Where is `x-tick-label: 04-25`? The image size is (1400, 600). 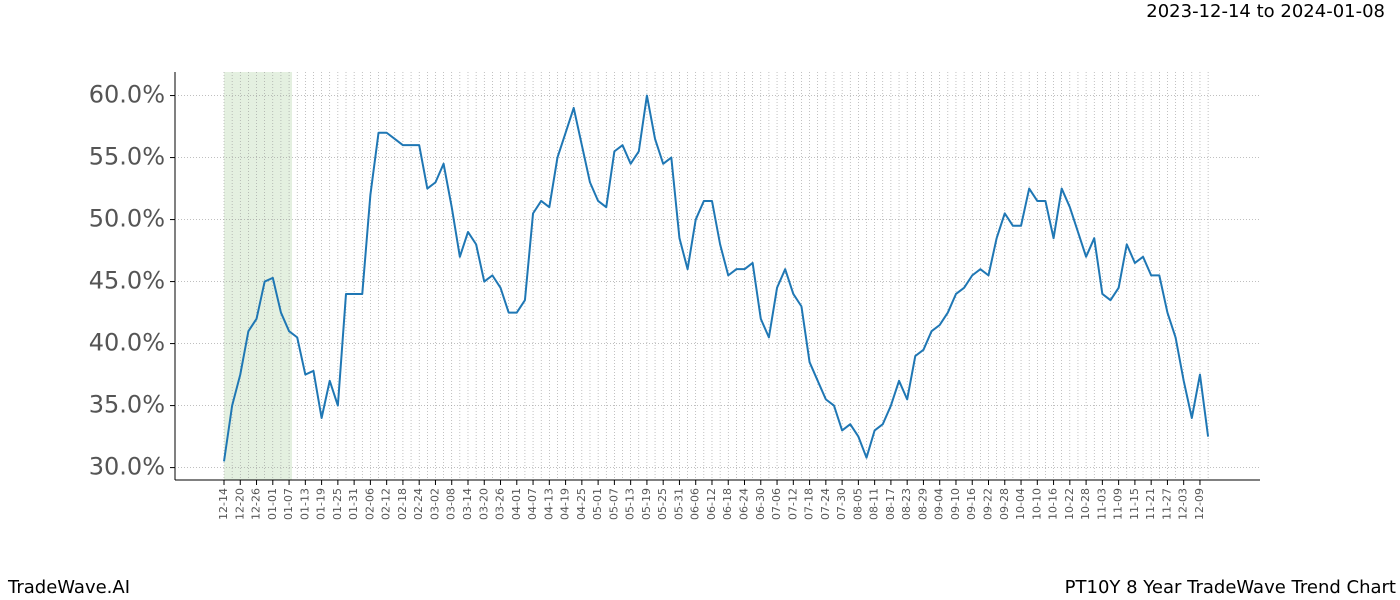 x-tick-label: 04-25 is located at coordinates (581, 504).